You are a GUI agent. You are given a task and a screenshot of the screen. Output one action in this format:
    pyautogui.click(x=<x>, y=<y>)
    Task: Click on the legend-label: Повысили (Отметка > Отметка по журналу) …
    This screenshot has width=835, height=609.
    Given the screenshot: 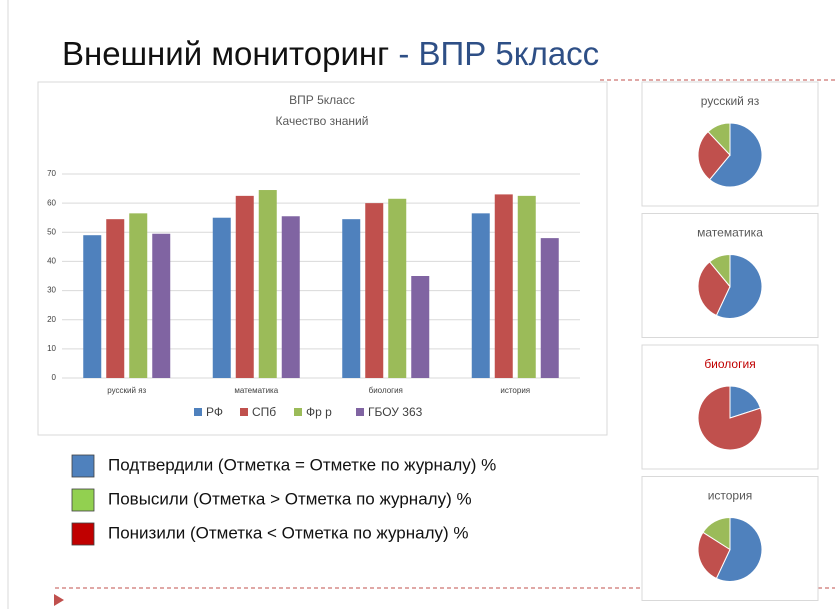 What is the action you would take?
    pyautogui.click(x=290, y=498)
    